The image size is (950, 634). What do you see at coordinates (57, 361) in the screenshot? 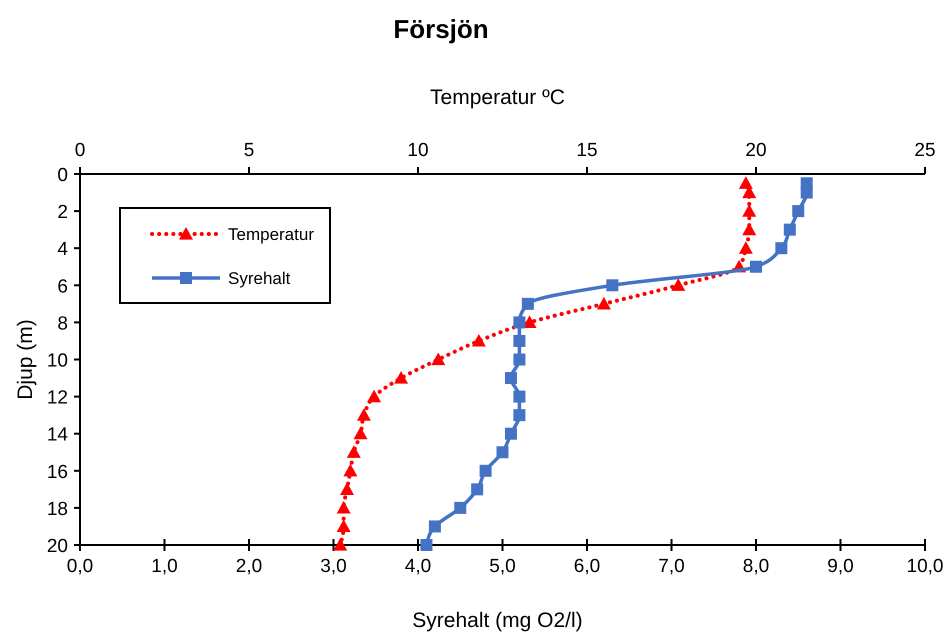
I see `y-tick-label: 10` at bounding box center [57, 361].